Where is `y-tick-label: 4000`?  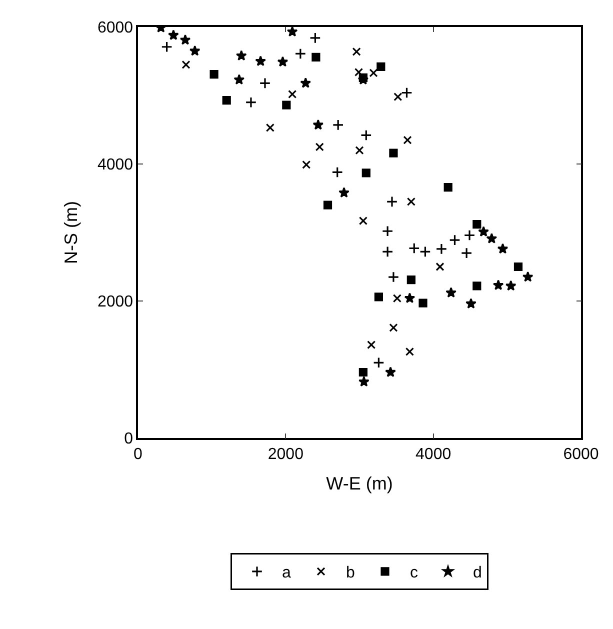
y-tick-label: 4000 is located at coordinates (115, 165).